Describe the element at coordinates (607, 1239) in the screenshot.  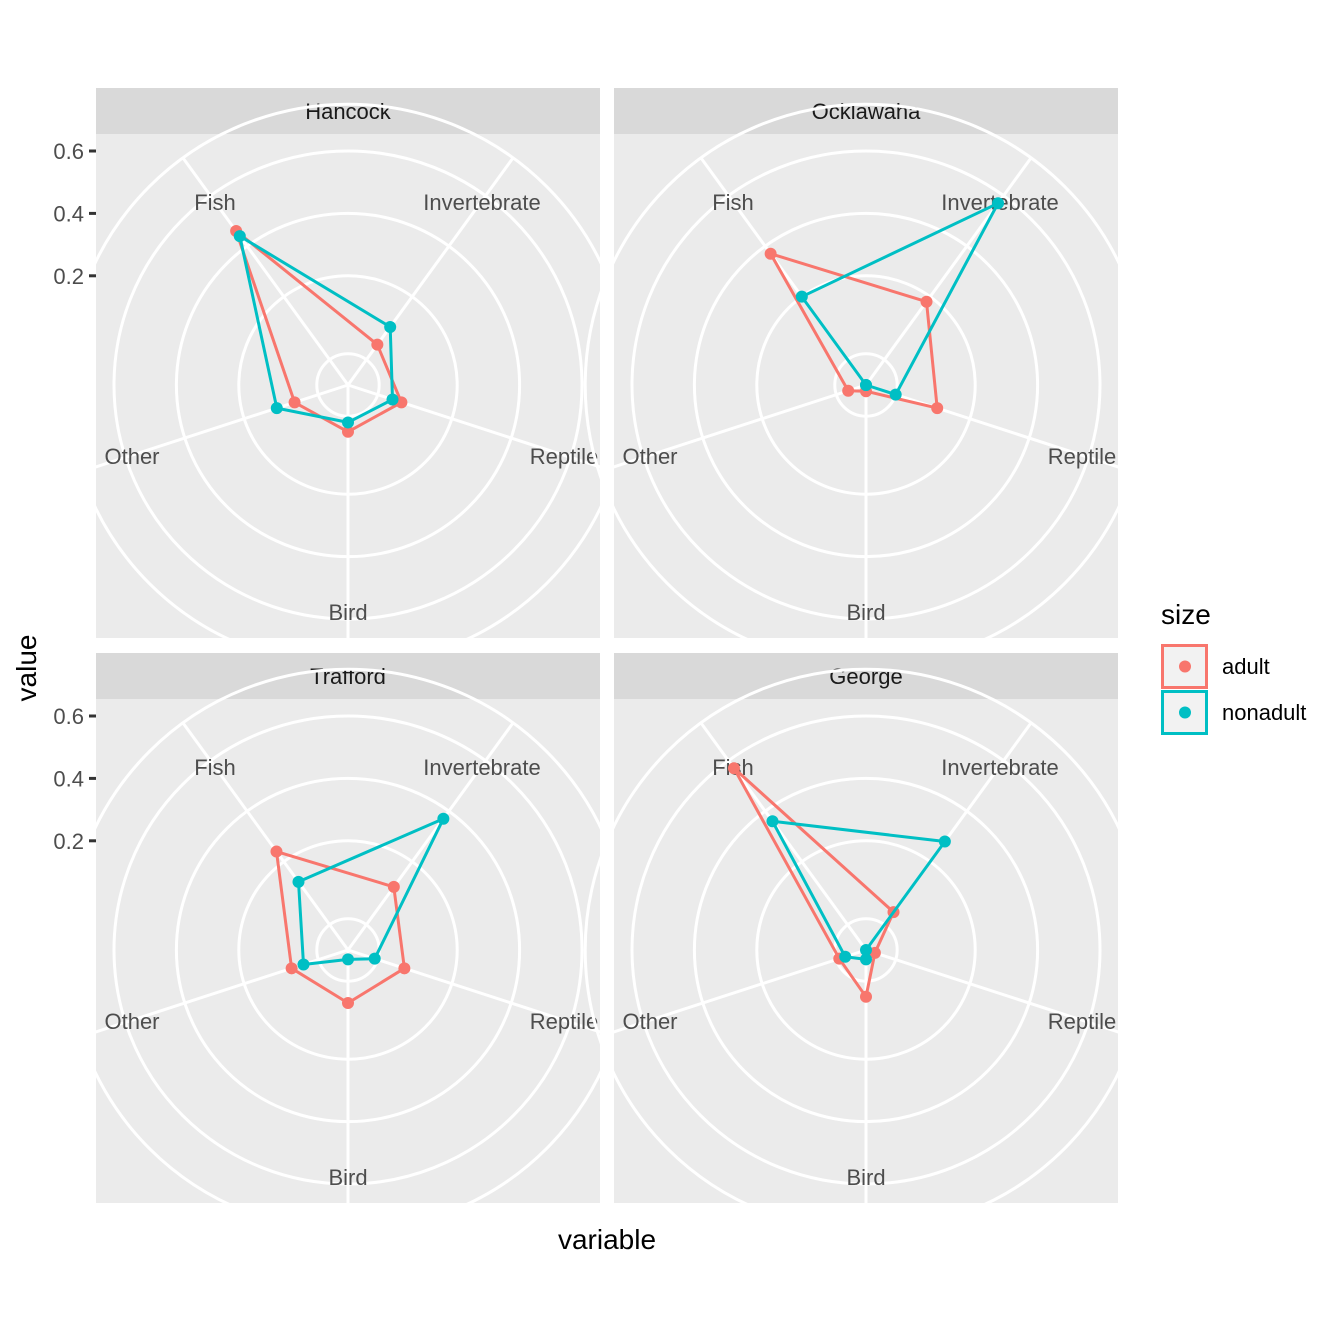
I see `x-axis-title: variable` at that location.